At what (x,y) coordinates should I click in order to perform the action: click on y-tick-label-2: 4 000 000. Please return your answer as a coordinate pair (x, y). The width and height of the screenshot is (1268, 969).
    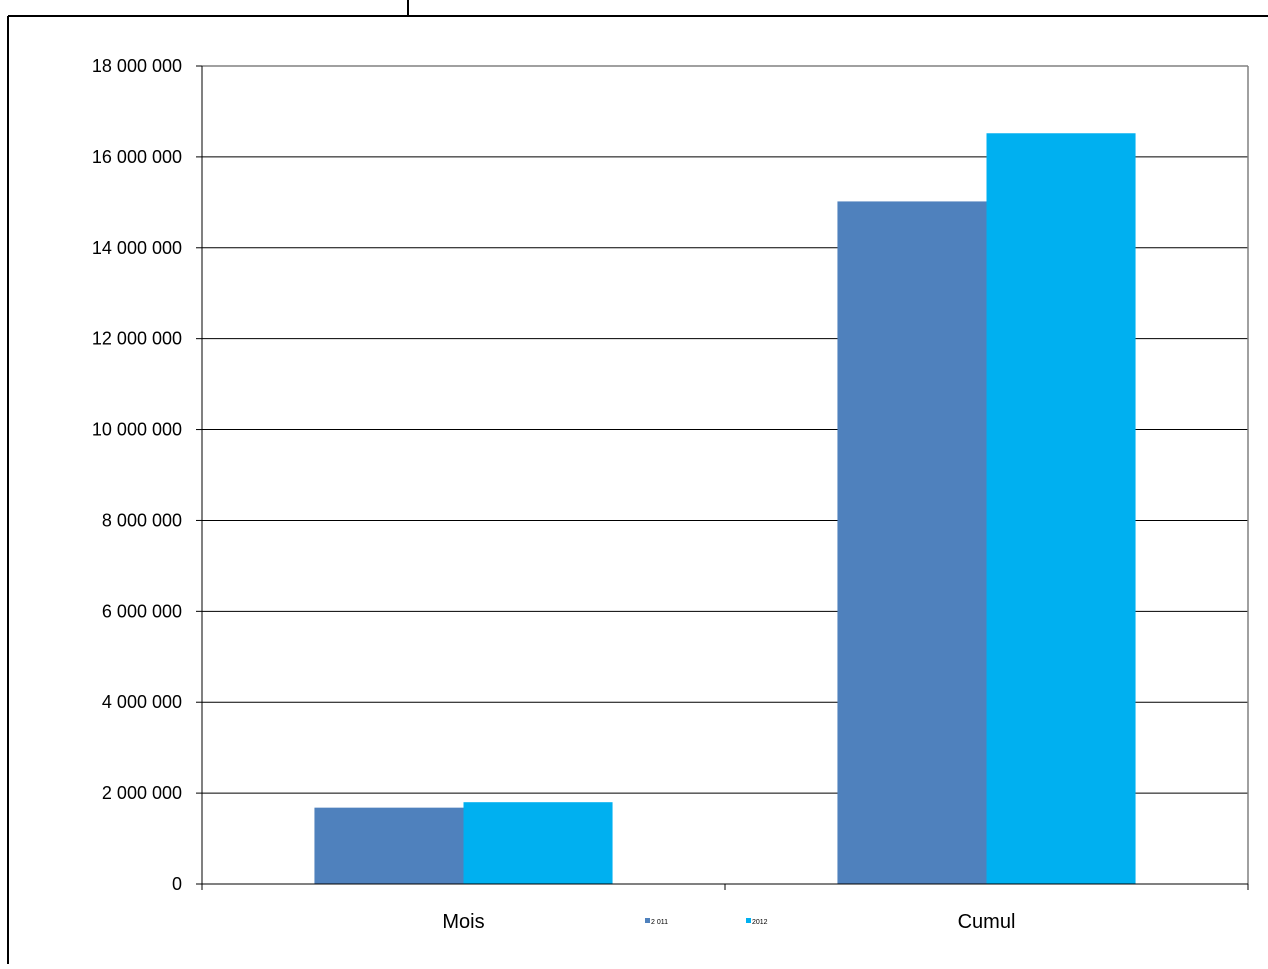
    Looking at the image, I should click on (142, 702).